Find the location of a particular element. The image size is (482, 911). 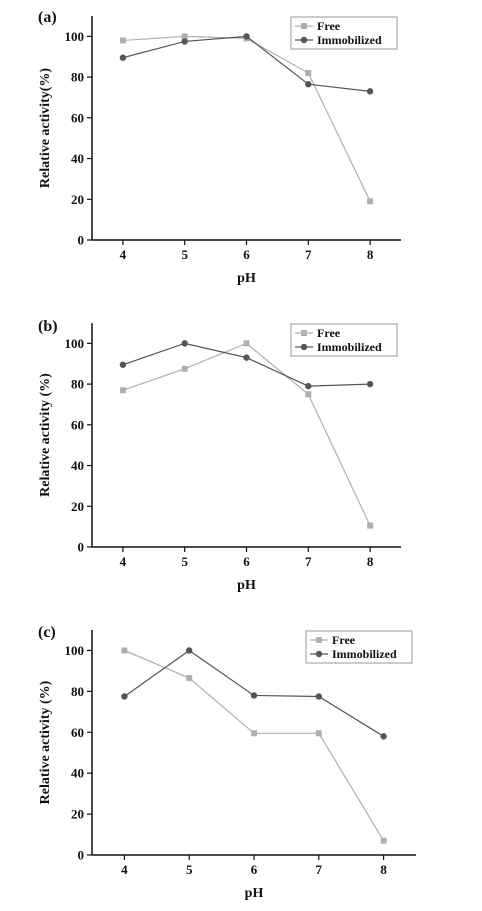

panel-label: (a) is located at coordinates (47, 17).